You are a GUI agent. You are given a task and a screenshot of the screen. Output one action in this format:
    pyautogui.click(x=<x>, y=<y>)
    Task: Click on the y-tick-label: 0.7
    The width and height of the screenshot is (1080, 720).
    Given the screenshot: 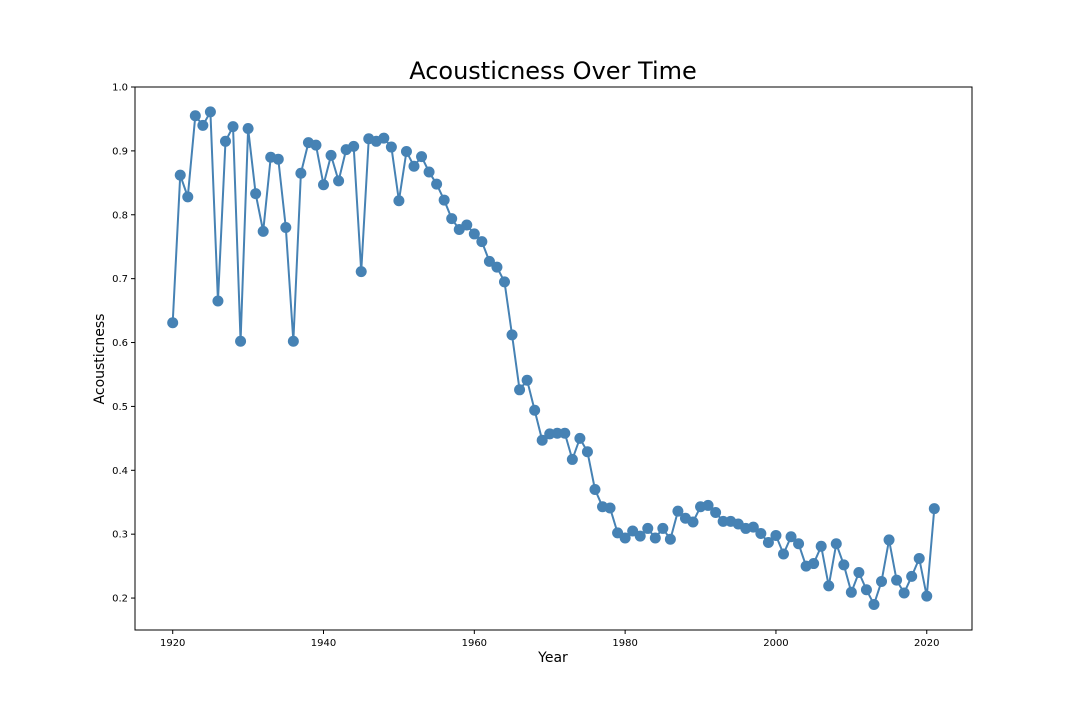 What is the action you would take?
    pyautogui.click(x=120, y=279)
    